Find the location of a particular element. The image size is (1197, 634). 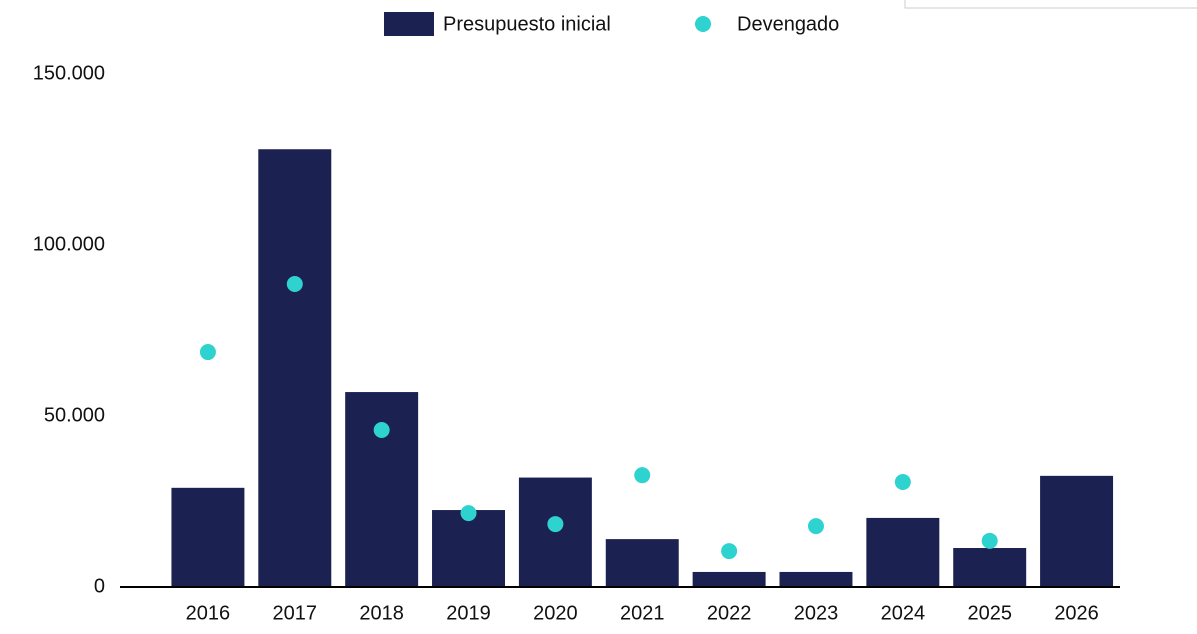

y-tick-label: 0 is located at coordinates (99, 586).